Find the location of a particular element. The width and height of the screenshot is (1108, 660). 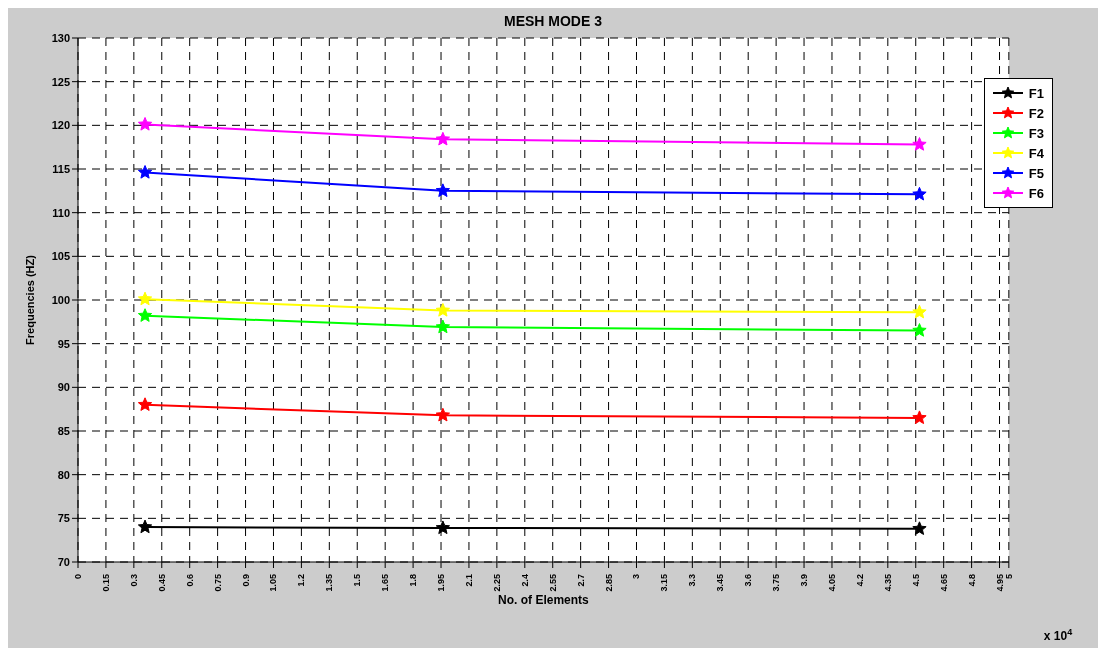

x-tick-label: 2.55 is located at coordinates (552, 583).